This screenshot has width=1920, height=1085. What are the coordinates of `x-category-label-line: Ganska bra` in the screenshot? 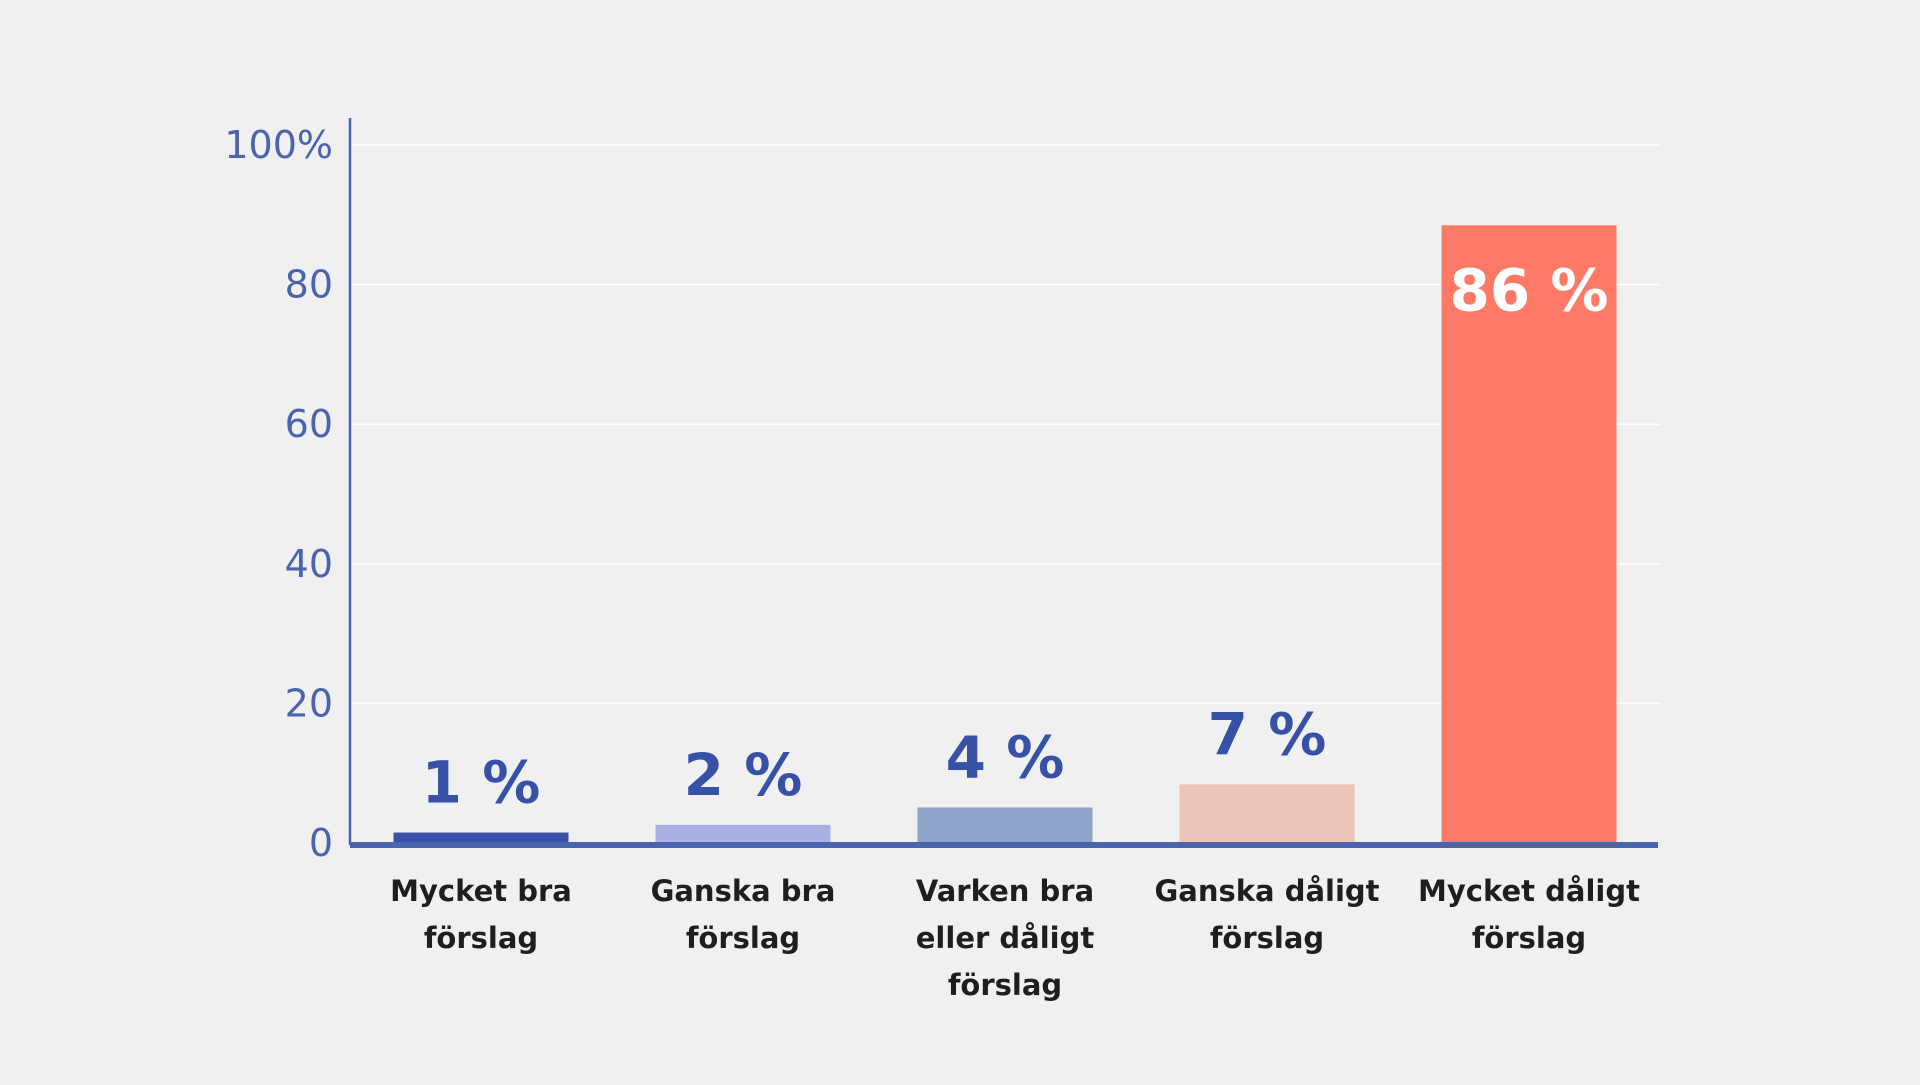 It's located at (743, 891).